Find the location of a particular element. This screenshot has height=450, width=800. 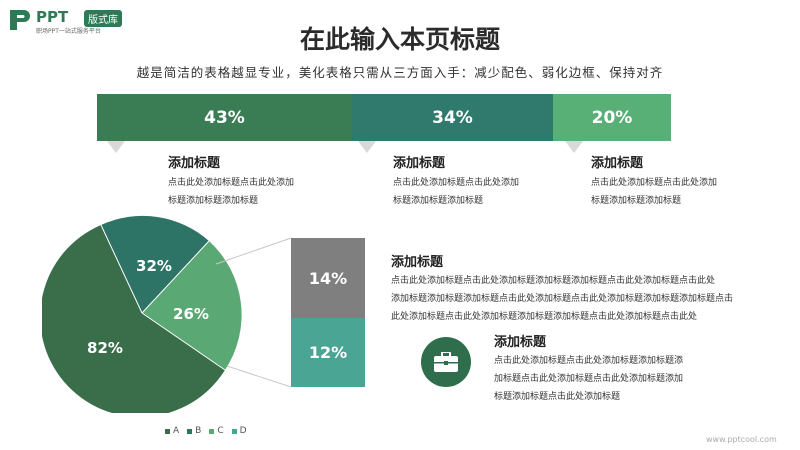

stack-segment-1-label: 14% is located at coordinates (328, 278).